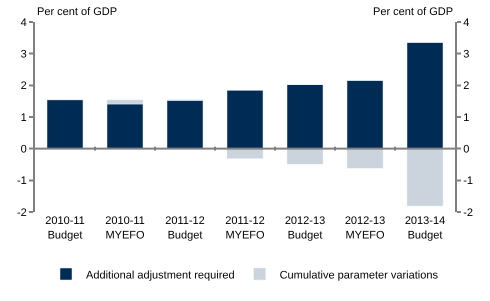 This screenshot has height=301, width=490. What do you see at coordinates (359, 275) in the screenshot?
I see `legend-label: Cumulative parameter variations` at bounding box center [359, 275].